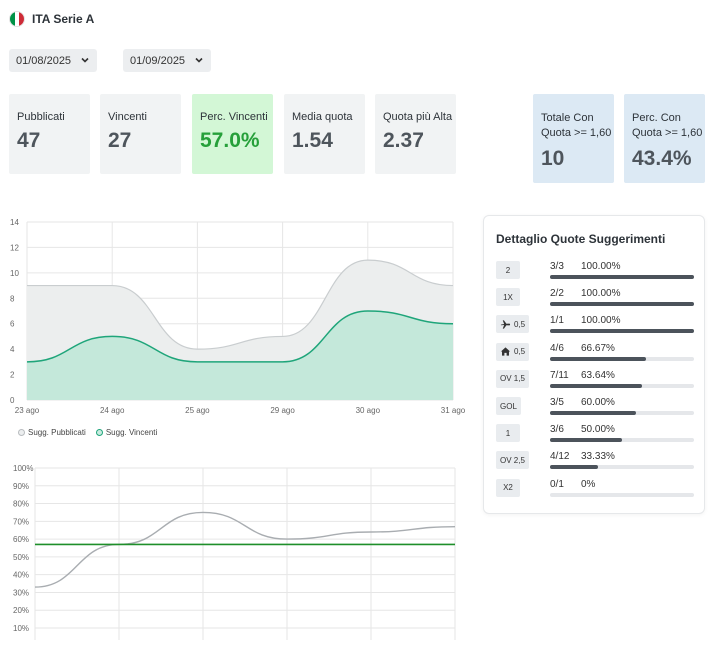 The image size is (711, 650). Describe the element at coordinates (234, 117) in the screenshot. I see `stat-label: Perc. Vincenti` at that location.